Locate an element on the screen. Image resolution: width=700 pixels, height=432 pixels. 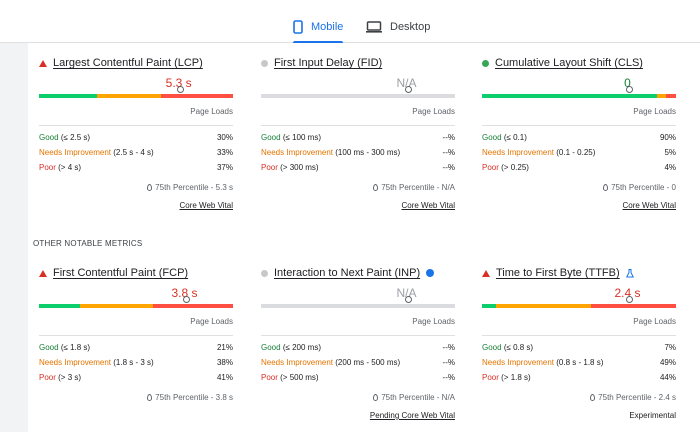
row-label: Good (≤ 1.8 s) is located at coordinates (64, 347).